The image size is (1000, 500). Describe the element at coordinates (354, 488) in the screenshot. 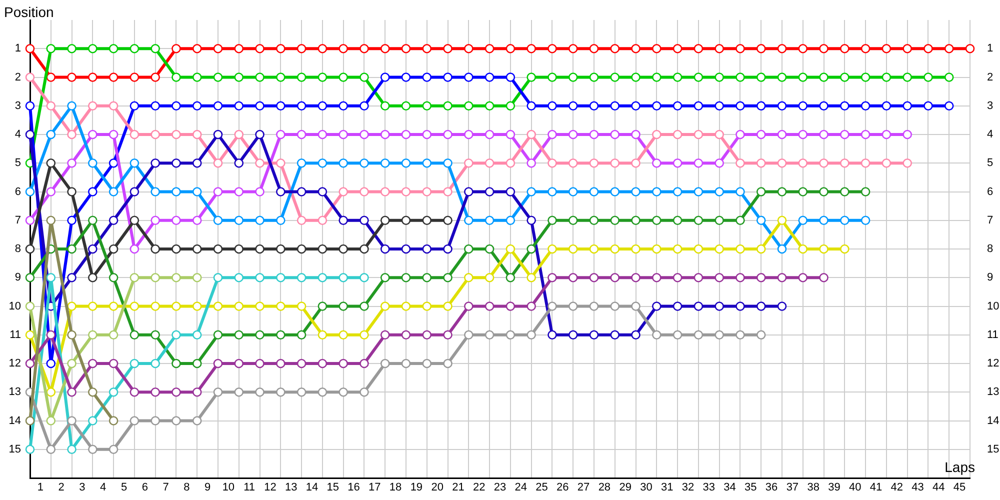

I see `x-tick-label: 16` at that location.